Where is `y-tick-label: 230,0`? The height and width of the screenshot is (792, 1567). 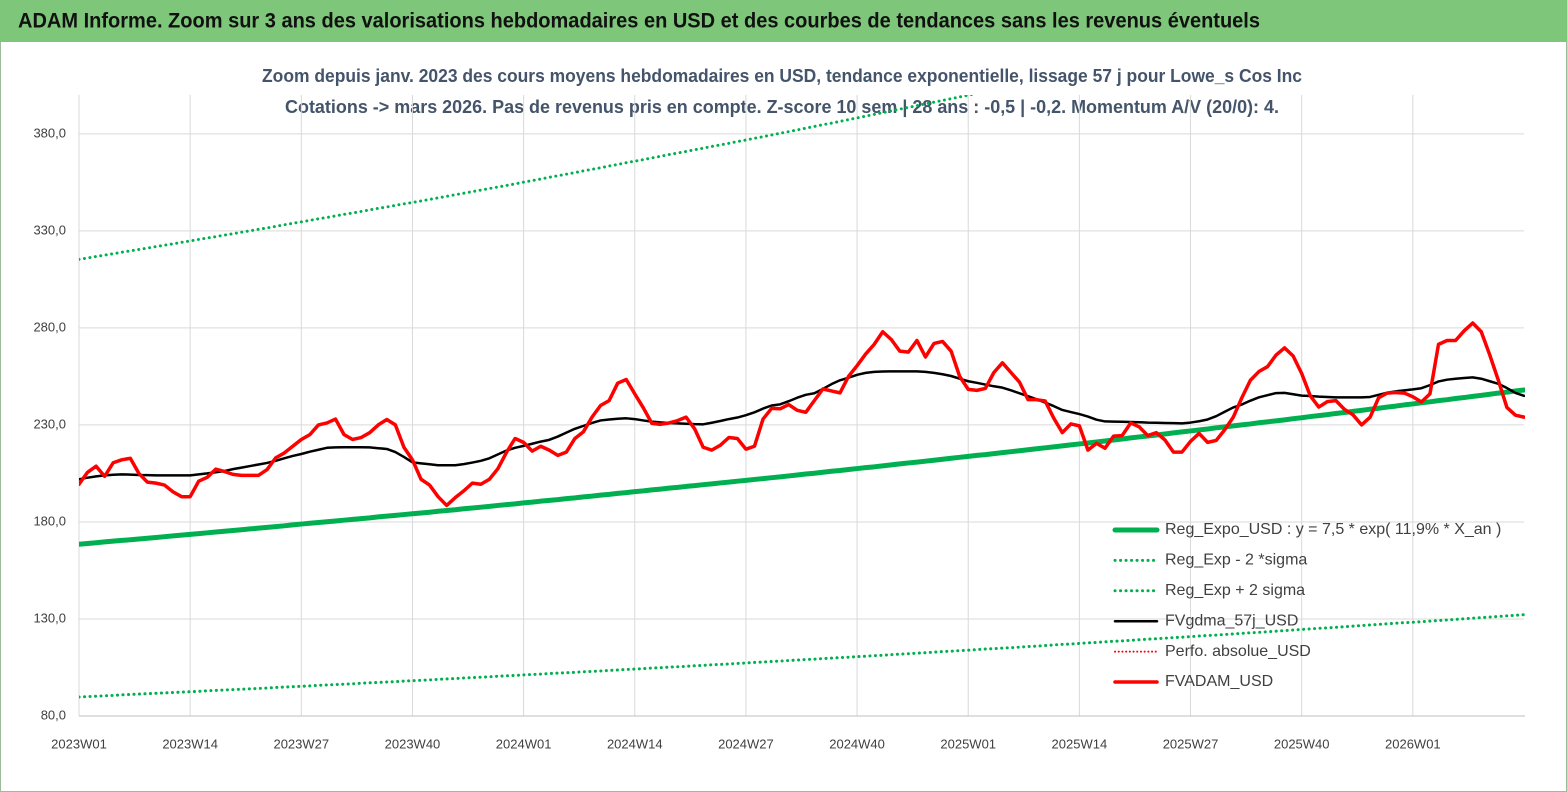
y-tick-label: 230,0 is located at coordinates (49, 423).